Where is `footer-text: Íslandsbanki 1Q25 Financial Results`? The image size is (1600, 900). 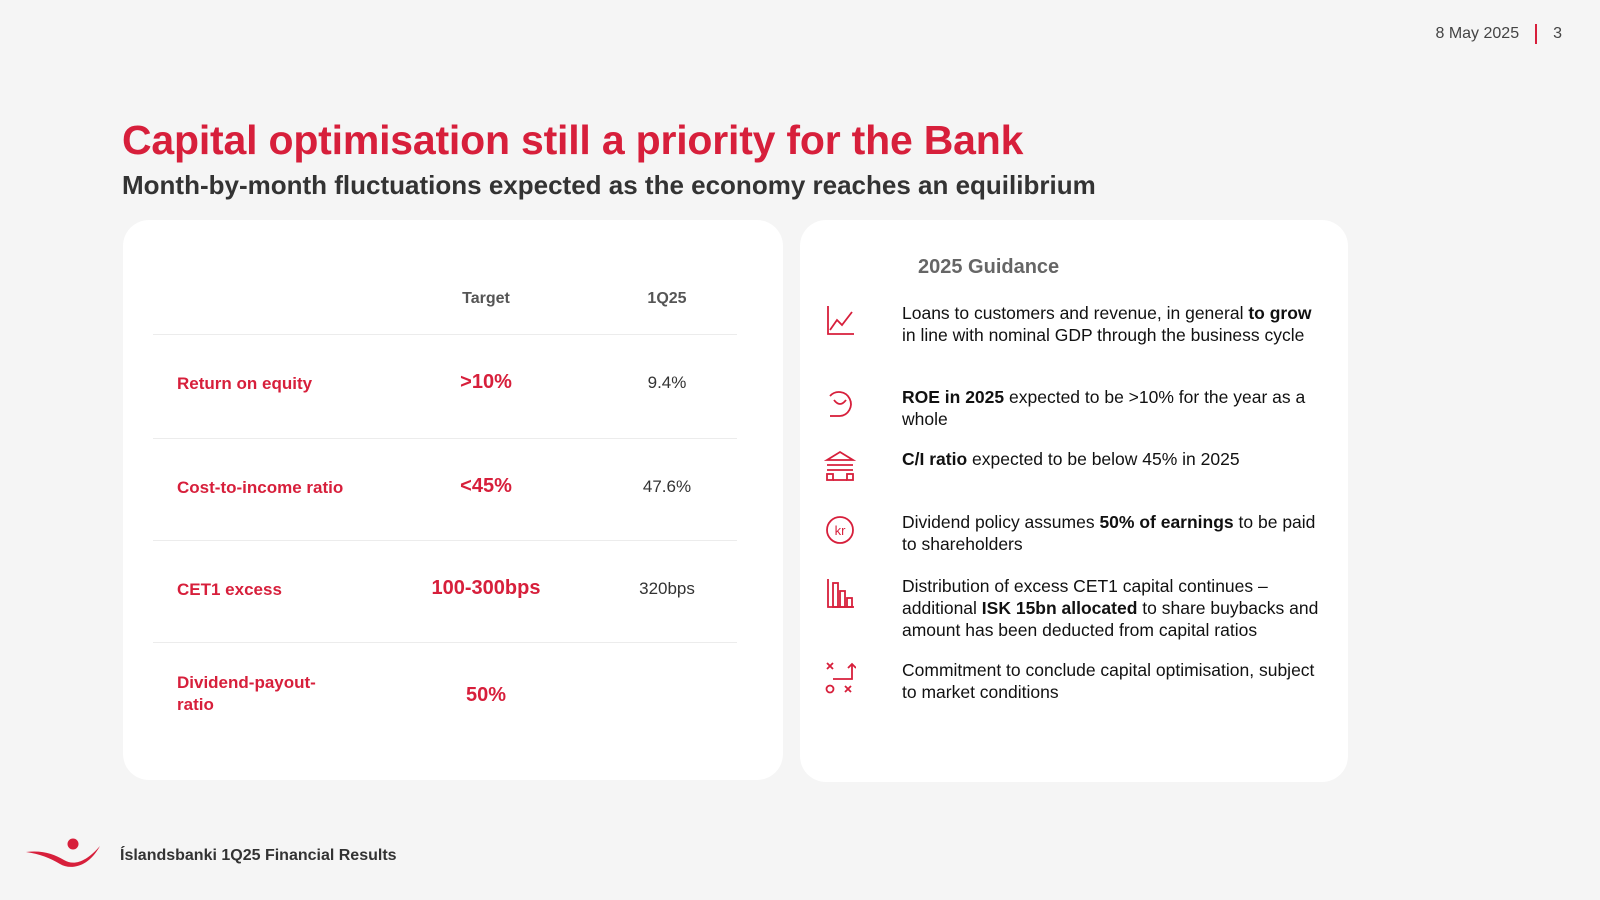 footer-text: Íslandsbanki 1Q25 Financial Results is located at coordinates (258, 855).